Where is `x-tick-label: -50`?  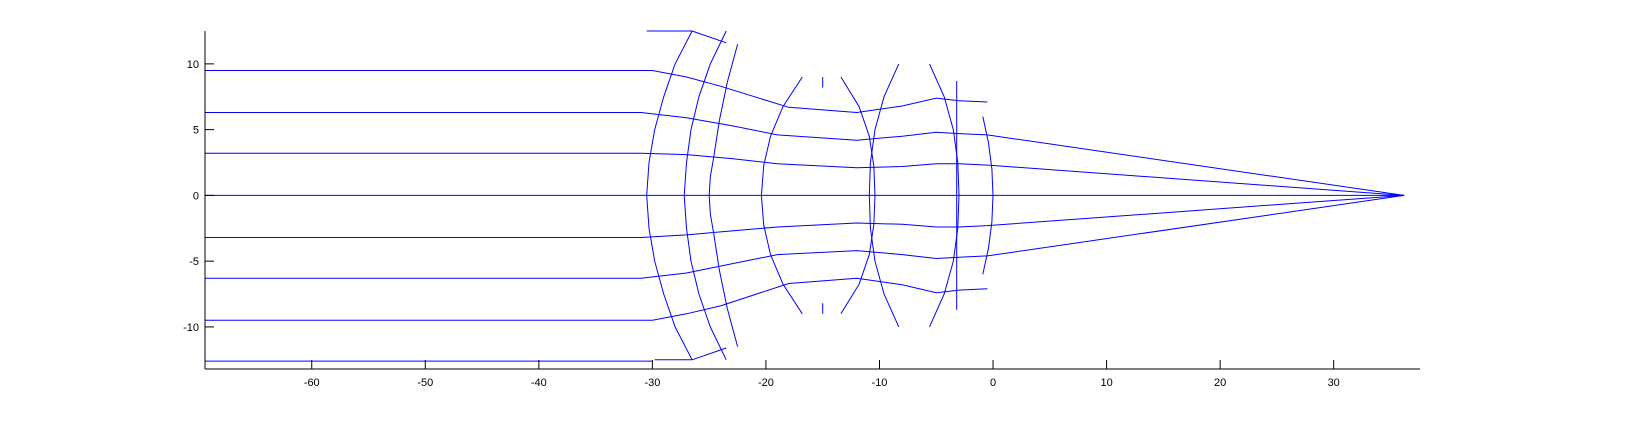 x-tick-label: -50 is located at coordinates (425, 383).